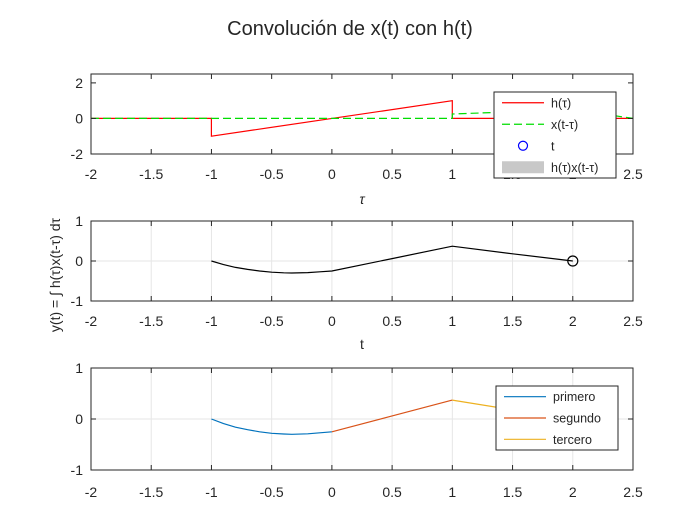 The width and height of the screenshot is (700, 525). I want to click on axes-frame, so click(362, 114).